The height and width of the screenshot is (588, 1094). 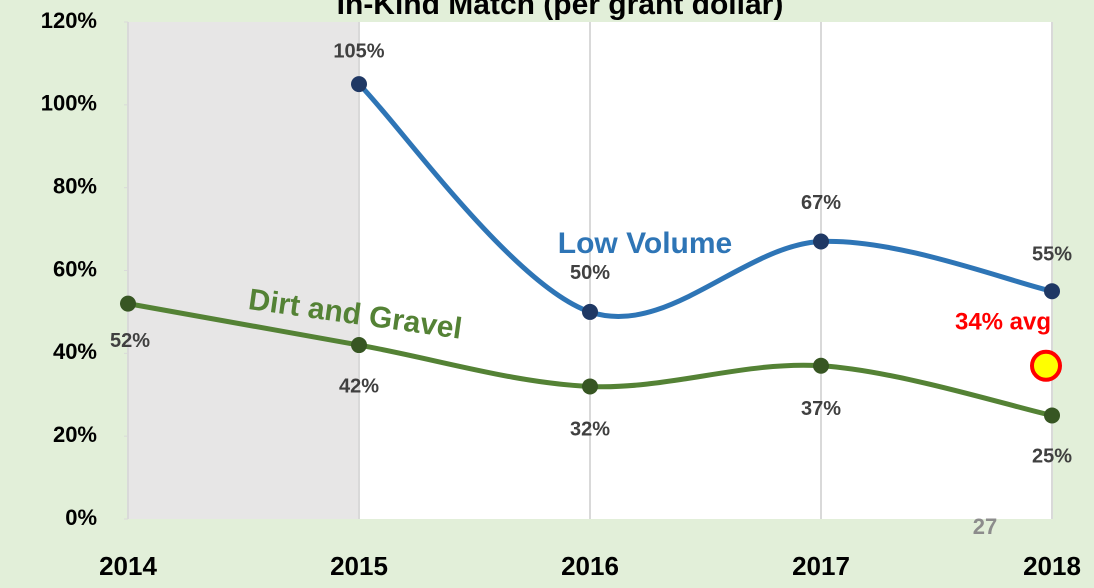 What do you see at coordinates (69, 20) in the screenshot?
I see `y-tick-label: 120%` at bounding box center [69, 20].